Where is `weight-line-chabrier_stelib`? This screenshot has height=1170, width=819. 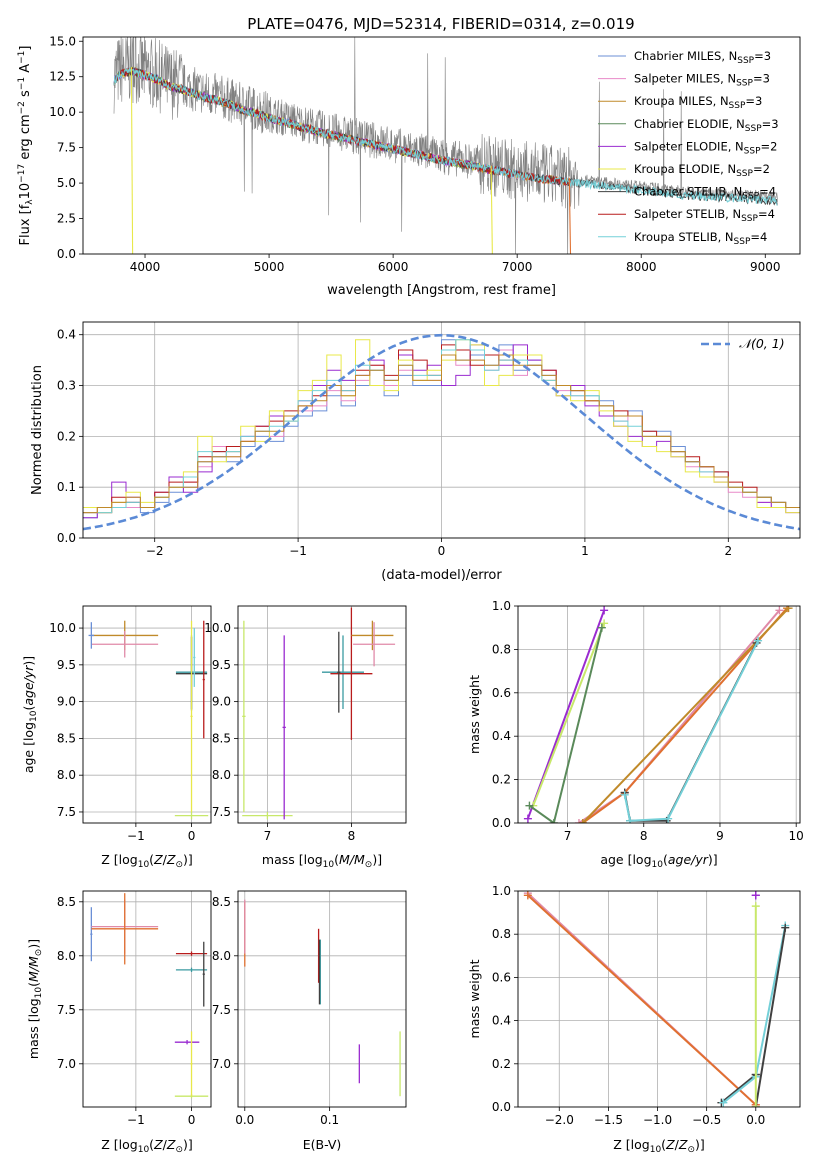 weight-line-chabrier_stelib is located at coordinates (770, 1017).